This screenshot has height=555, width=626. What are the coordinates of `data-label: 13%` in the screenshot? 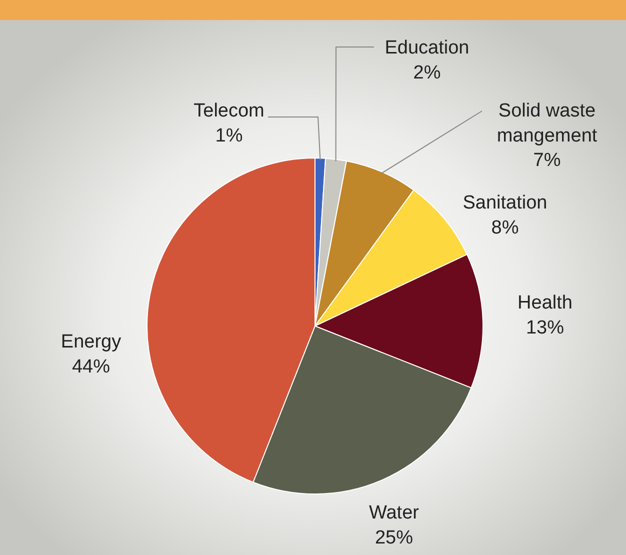 It's located at (545, 327).